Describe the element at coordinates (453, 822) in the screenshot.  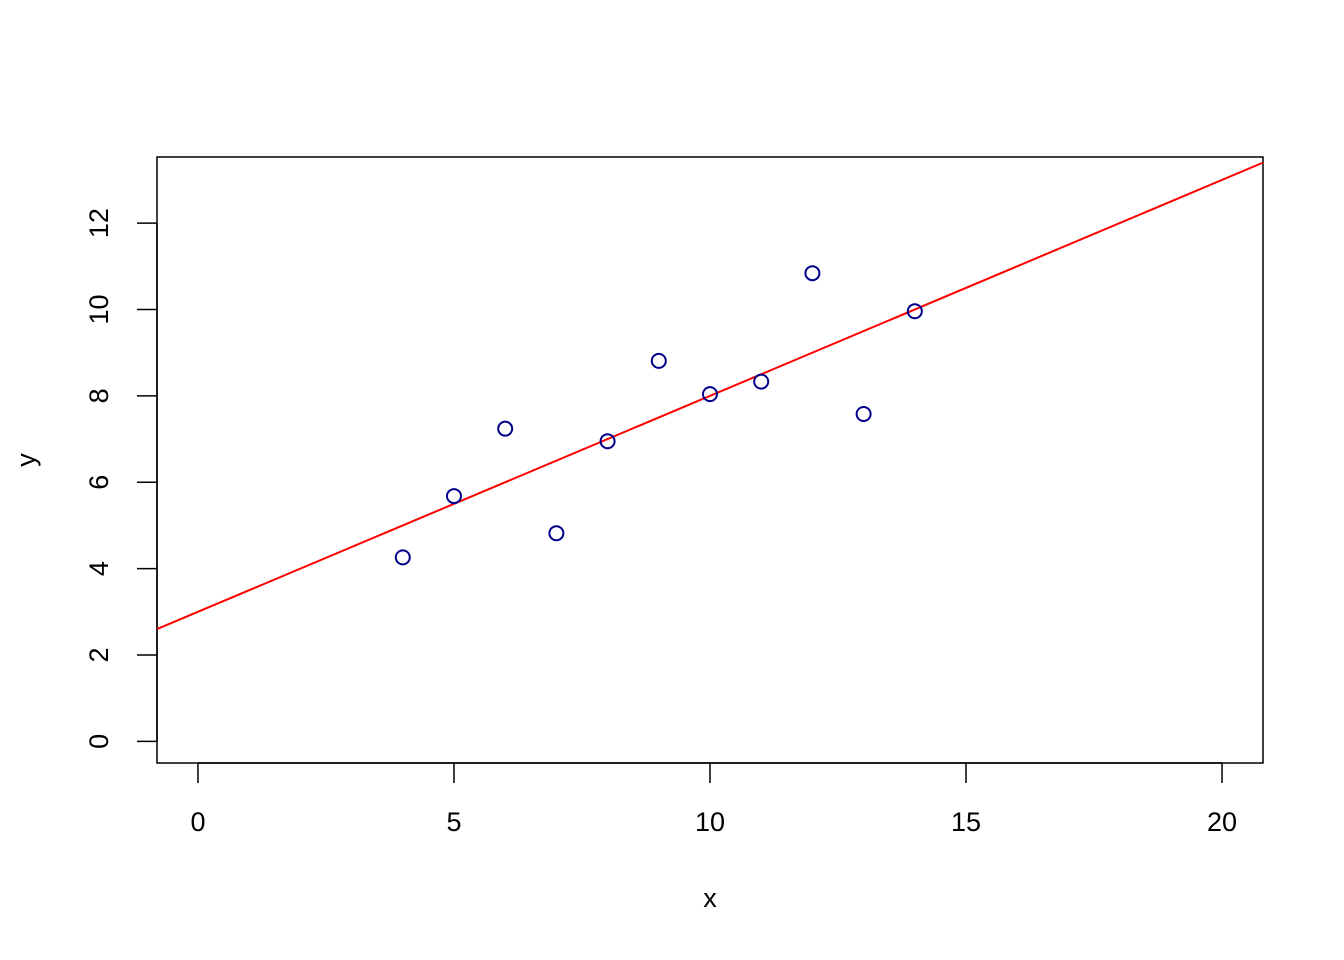
I see `x-tick-label: 5` at that location.